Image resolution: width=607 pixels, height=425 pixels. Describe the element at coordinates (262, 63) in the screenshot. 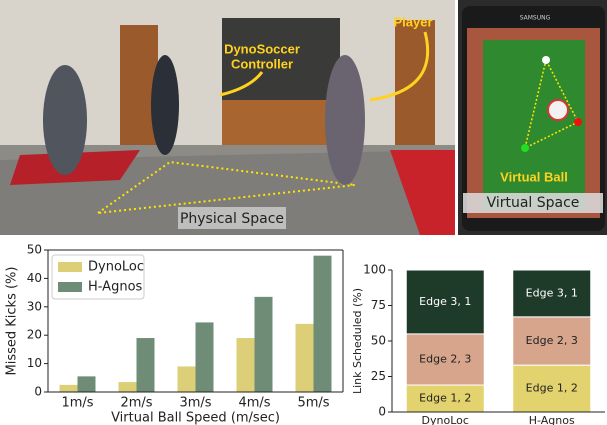

I see `controller-label: Controller` at that location.